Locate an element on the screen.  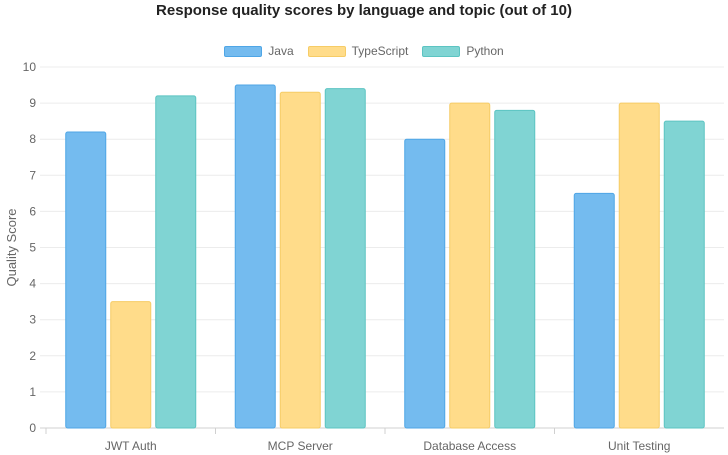
y-tick-label-2: 2 is located at coordinates (32, 356).